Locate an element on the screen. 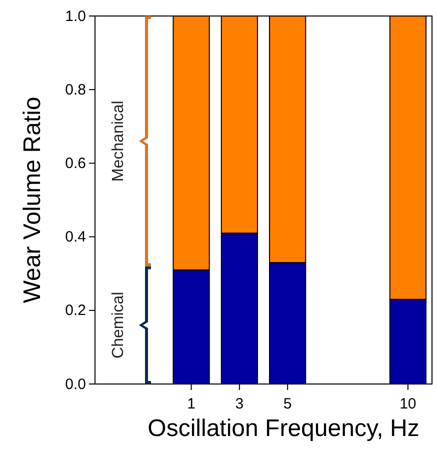 The width and height of the screenshot is (438, 450). x-axis-title: Oscillation Frequency, Hz is located at coordinates (284, 428).